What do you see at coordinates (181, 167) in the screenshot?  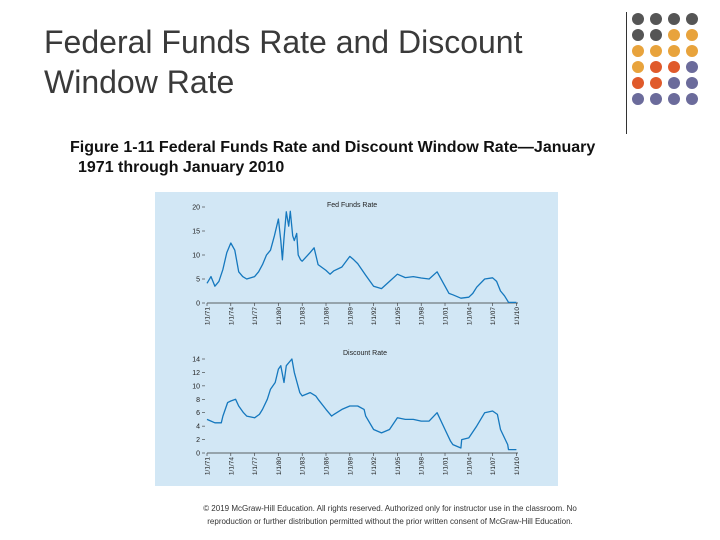 I see `figure-caption-line-2: 1971 through January 2010` at bounding box center [181, 167].